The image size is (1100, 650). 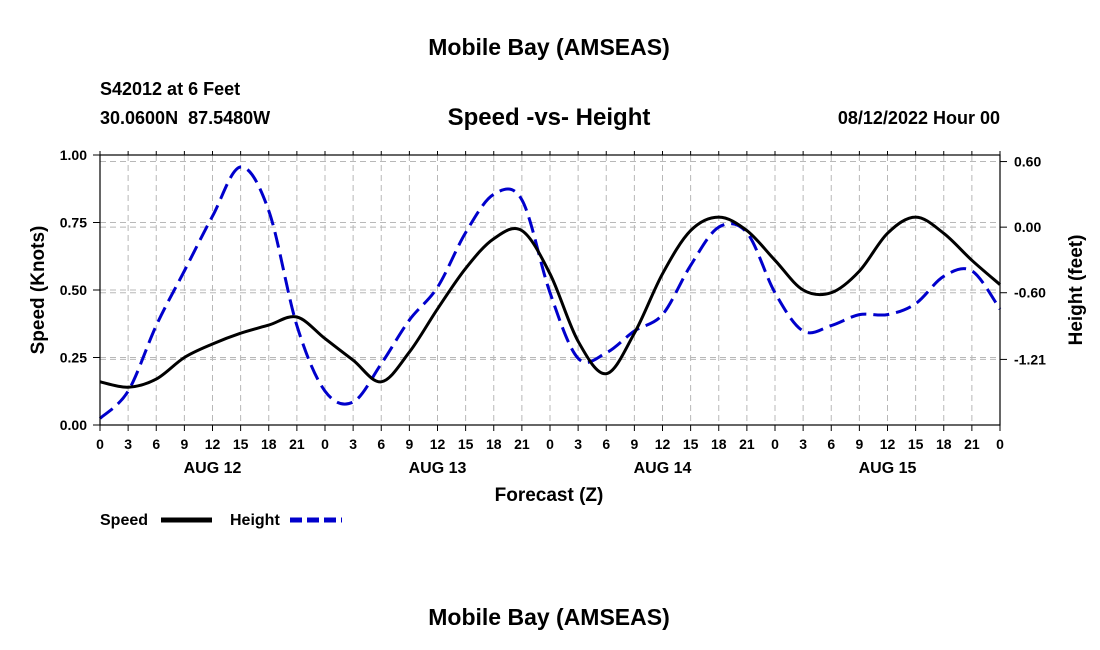 I want to click on legend-height-label: Height, so click(x=255, y=520).